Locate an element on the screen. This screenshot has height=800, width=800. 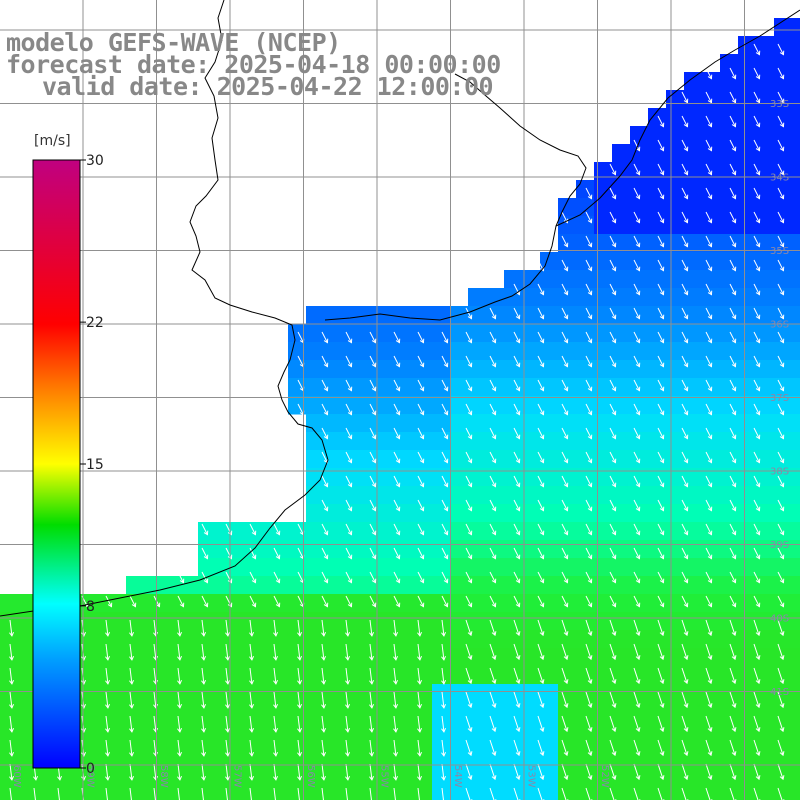
lon-label: 53W is located at coordinates (531, 776).